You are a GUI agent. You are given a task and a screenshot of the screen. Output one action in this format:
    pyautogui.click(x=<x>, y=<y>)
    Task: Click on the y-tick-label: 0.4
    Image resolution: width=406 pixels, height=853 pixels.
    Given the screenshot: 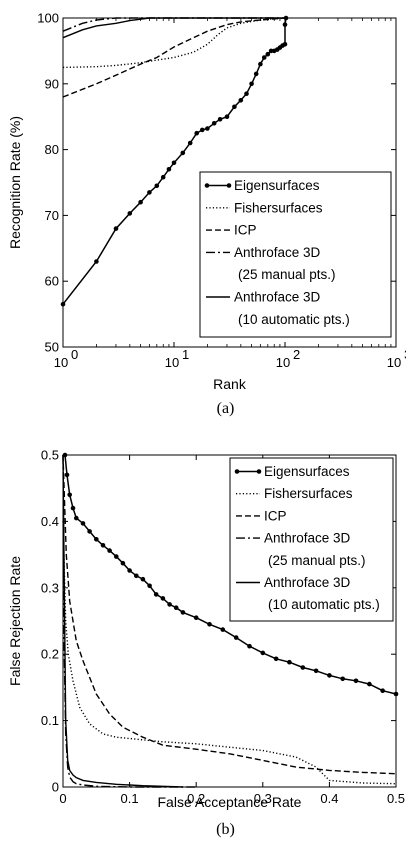 What is the action you would take?
    pyautogui.click(x=50, y=521)
    